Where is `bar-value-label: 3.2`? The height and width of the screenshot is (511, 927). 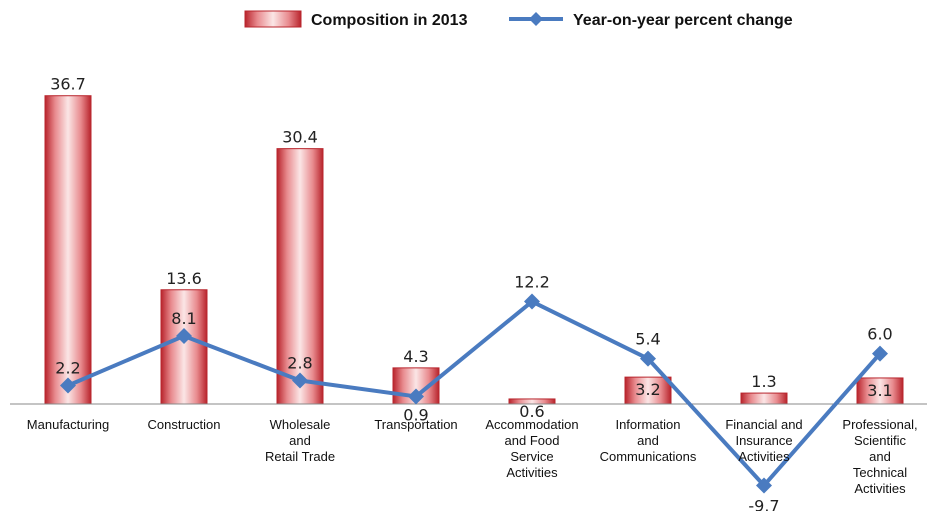 bar-value-label: 3.2 is located at coordinates (647, 389).